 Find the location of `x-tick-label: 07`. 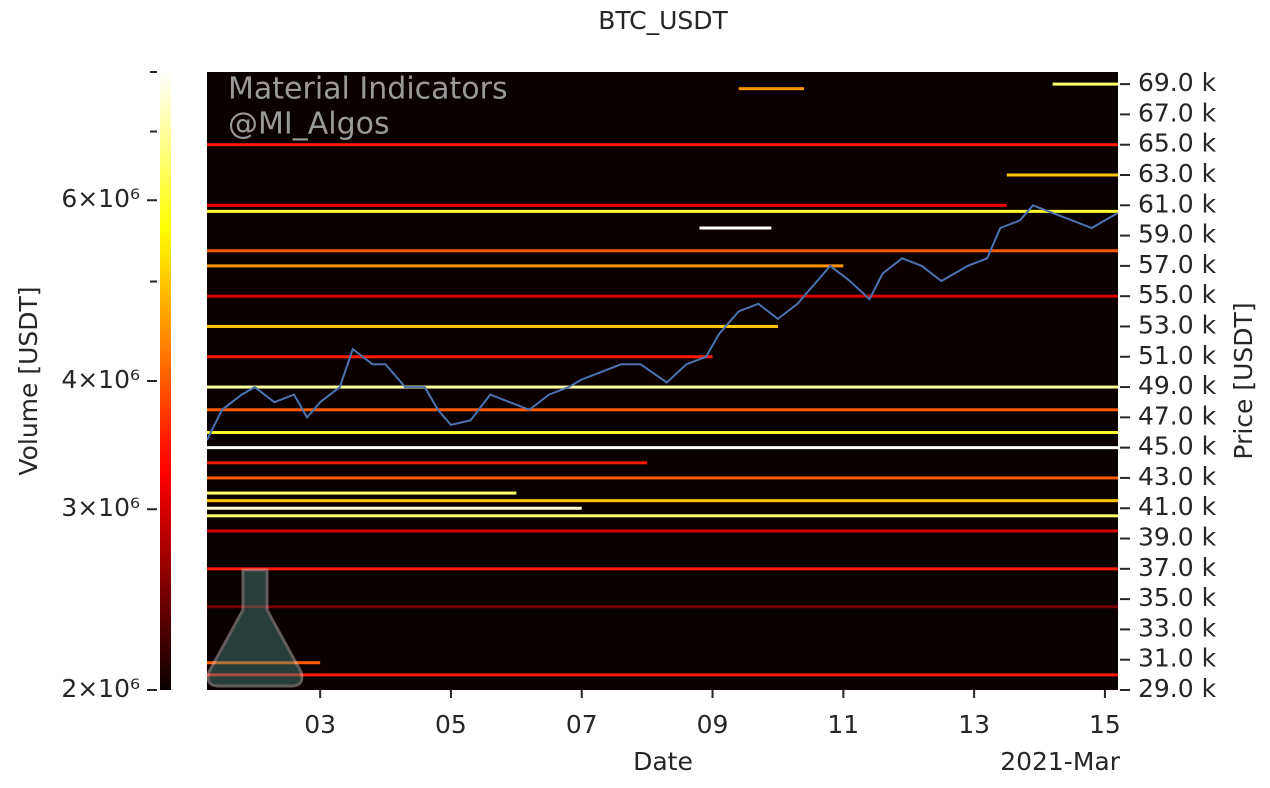

x-tick-label: 07 is located at coordinates (582, 724).